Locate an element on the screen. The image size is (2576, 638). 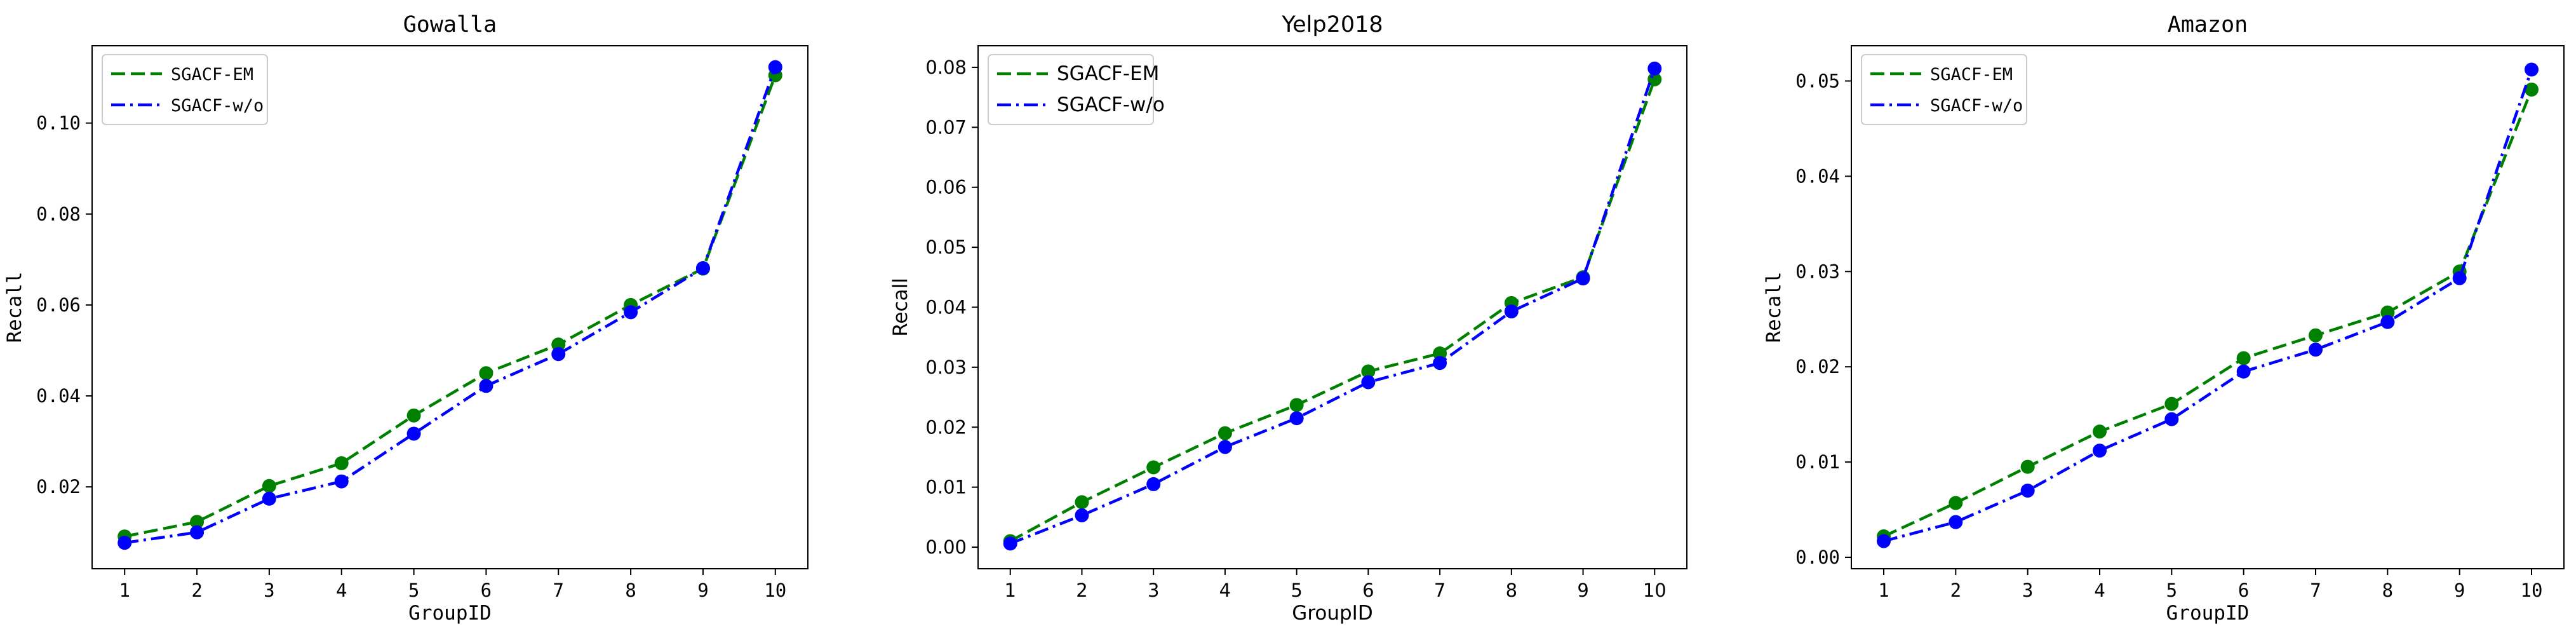
chart-title: Gowalla is located at coordinates (450, 24).